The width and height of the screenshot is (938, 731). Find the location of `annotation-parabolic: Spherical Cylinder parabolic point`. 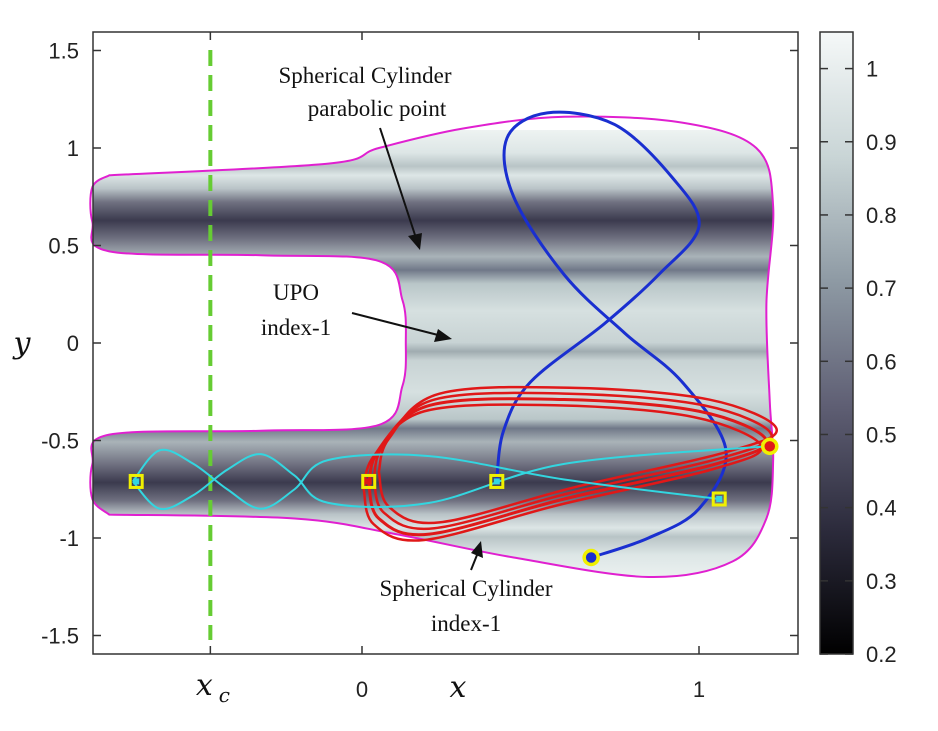

annotation-parabolic: Spherical Cylinder parabolic point is located at coordinates (365, 156).